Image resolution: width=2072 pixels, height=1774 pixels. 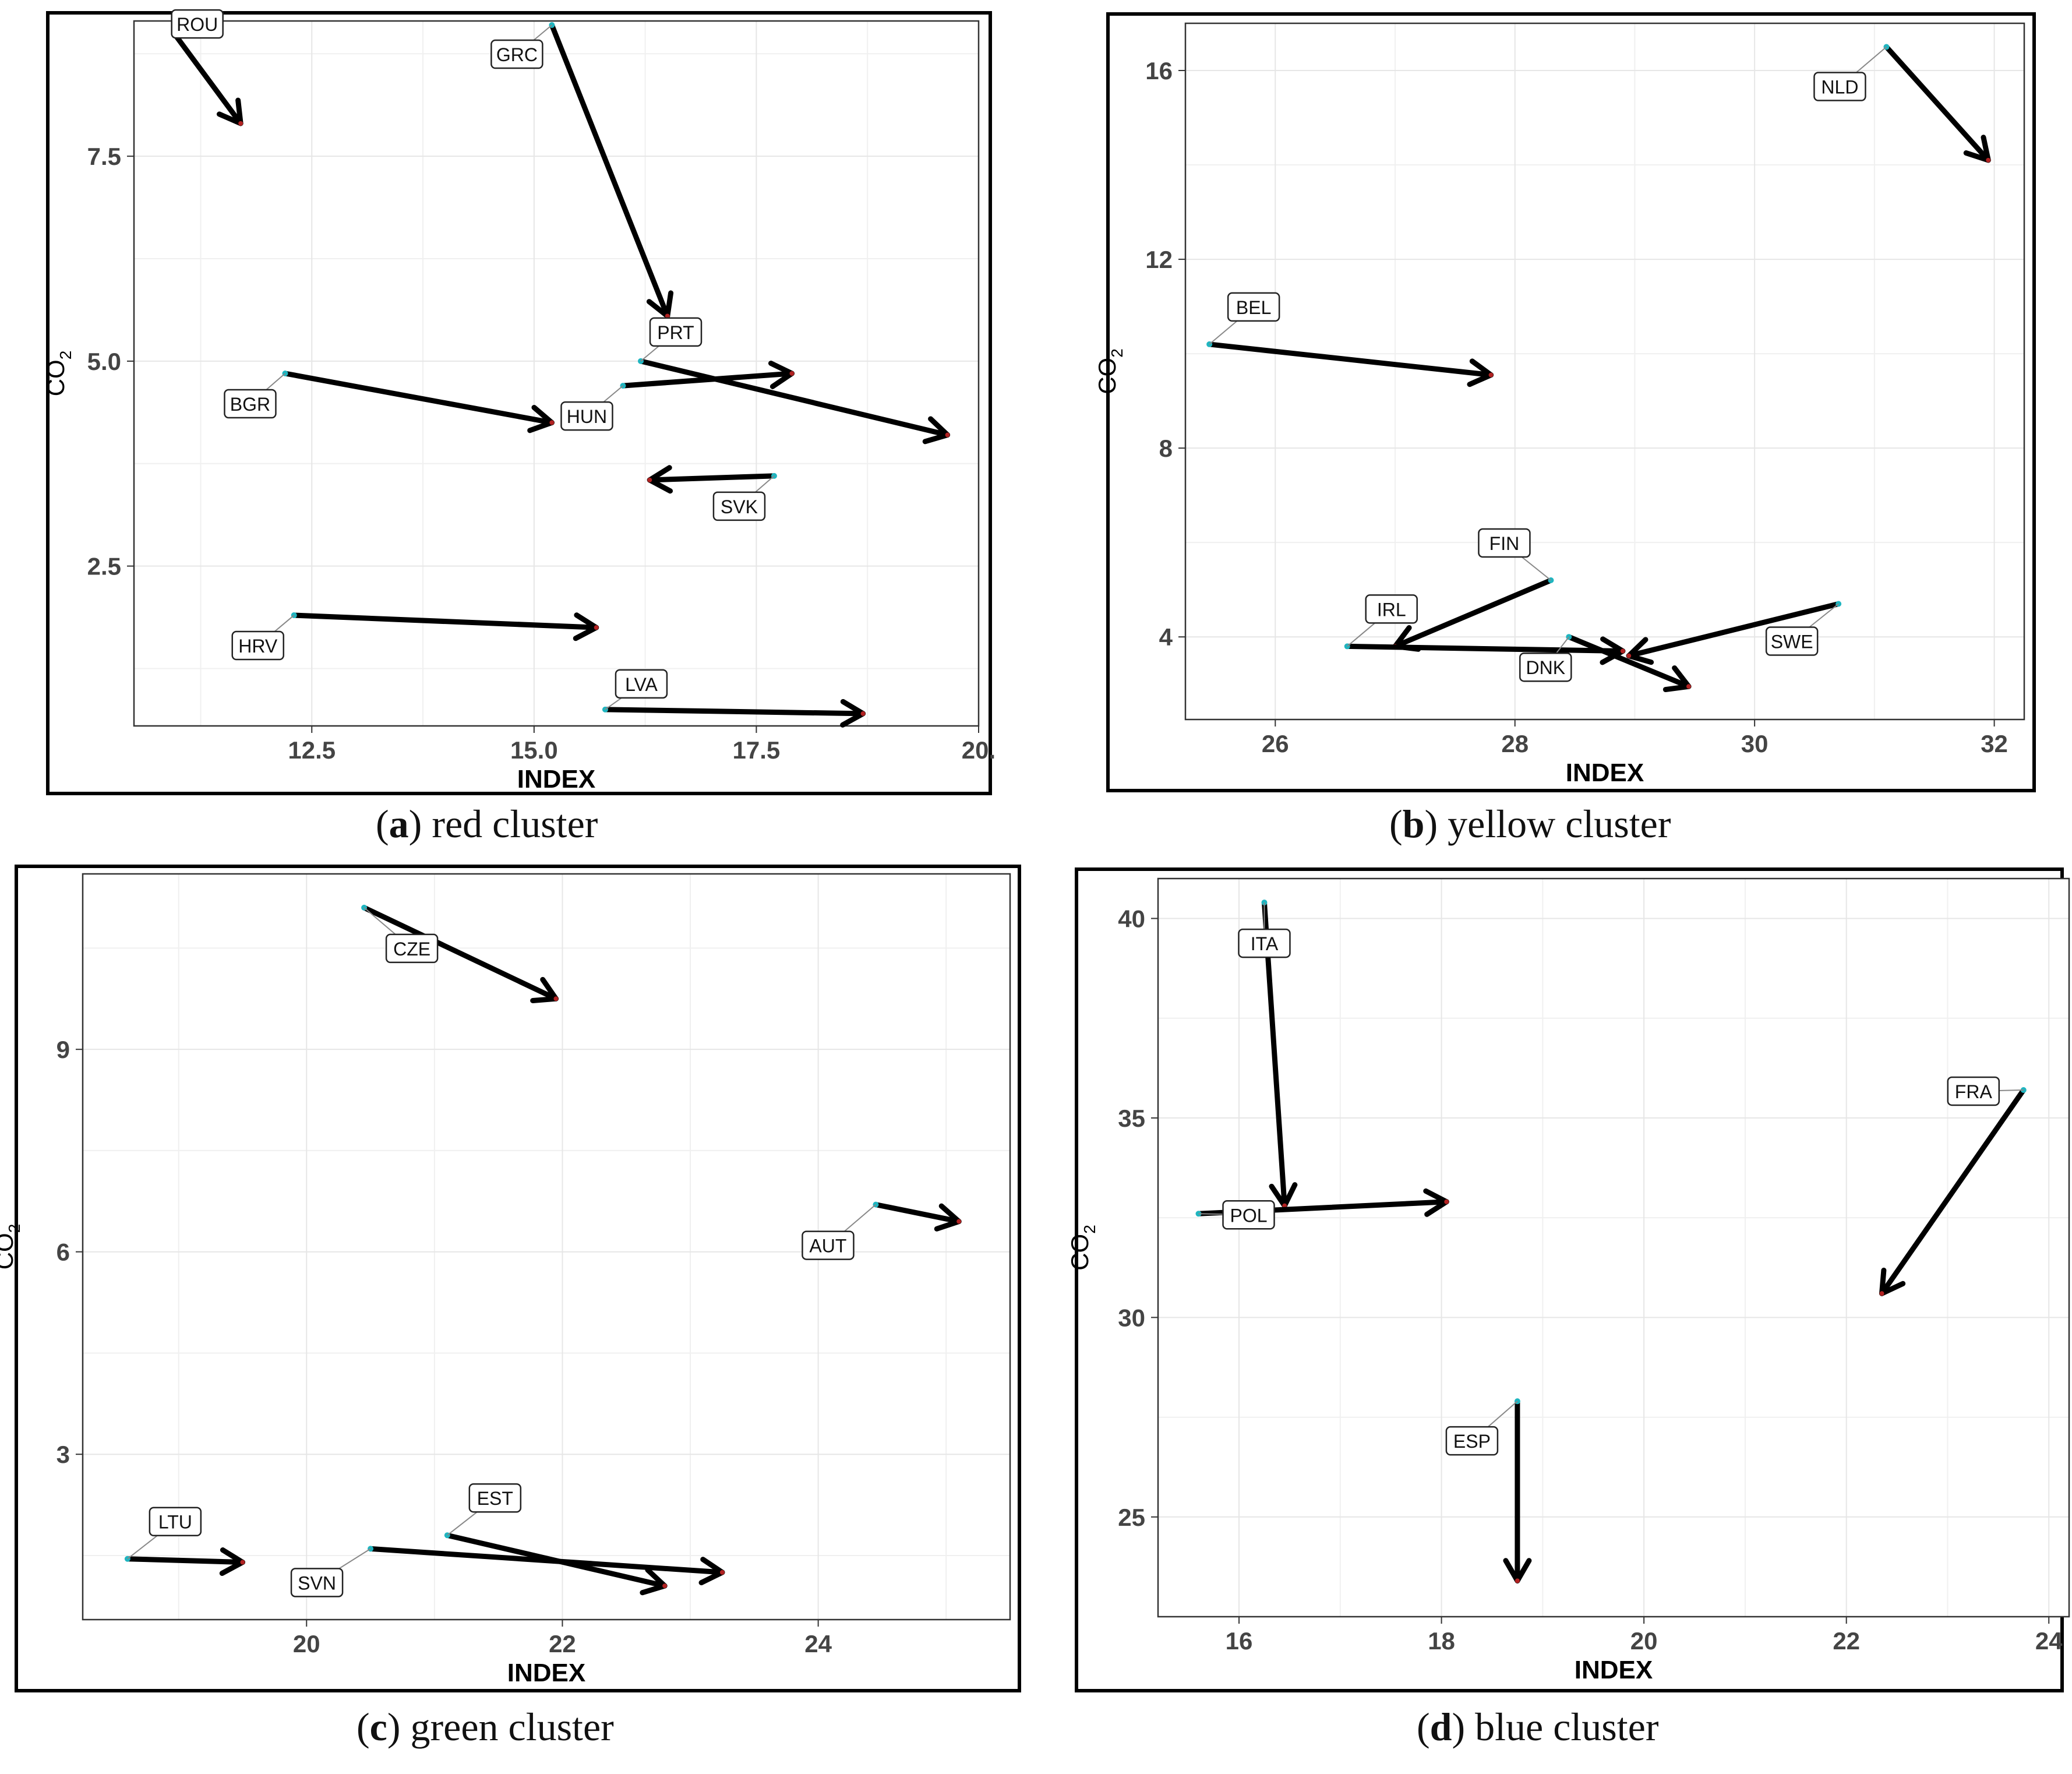 I want to click on x-tick-label: 26, so click(x=1275, y=744).